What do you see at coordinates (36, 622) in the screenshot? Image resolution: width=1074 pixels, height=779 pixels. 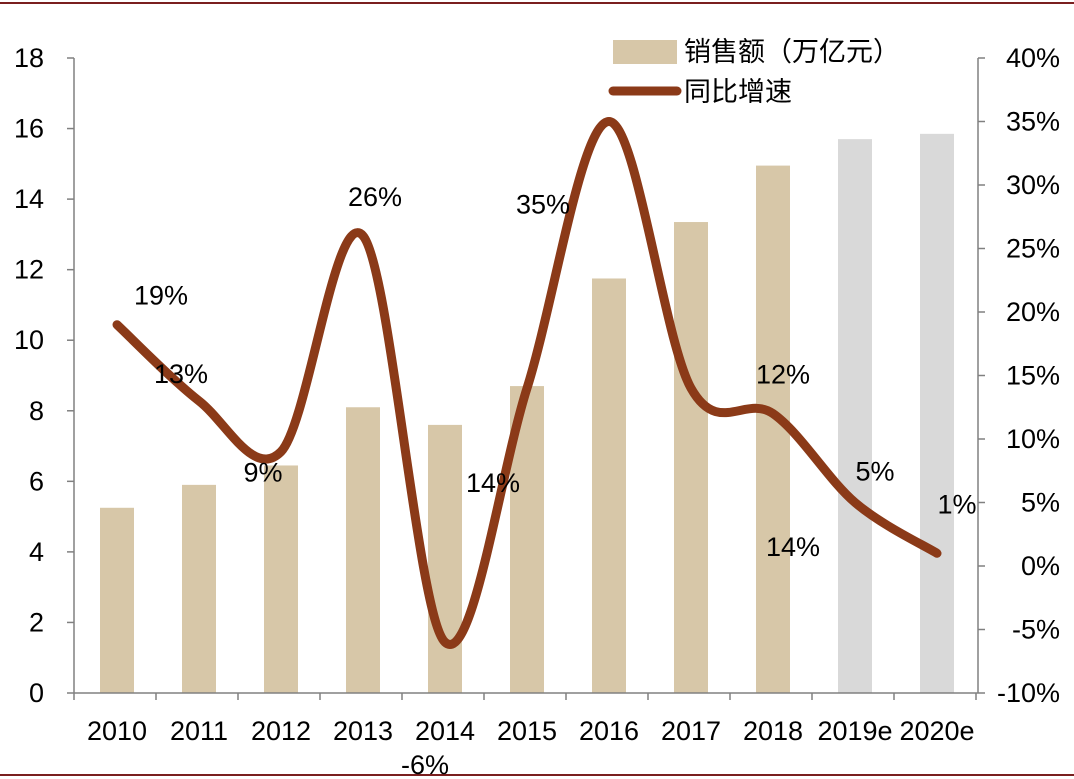 I see `left-tick-label: 2` at bounding box center [36, 622].